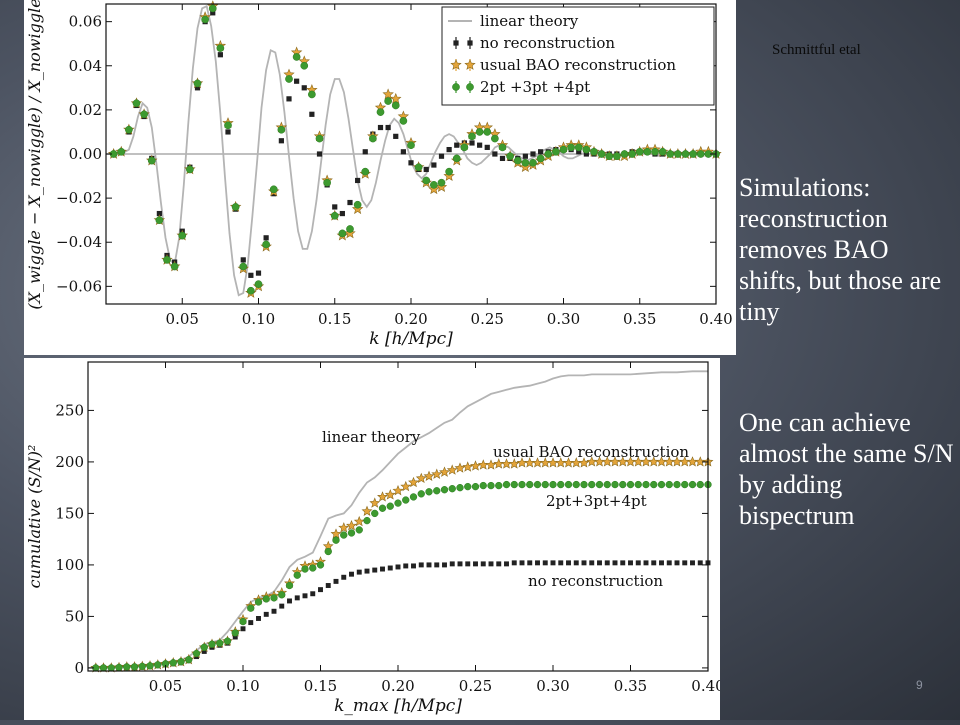  I want to click on bottom-x-tick-label-0: 0.05, so click(165, 686).